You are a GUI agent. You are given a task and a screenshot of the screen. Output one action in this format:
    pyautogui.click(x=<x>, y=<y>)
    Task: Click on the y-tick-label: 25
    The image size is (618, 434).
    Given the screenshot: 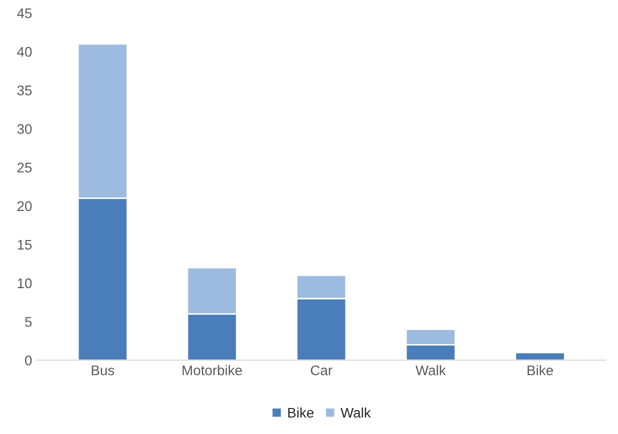 What is the action you would take?
    pyautogui.click(x=24, y=167)
    